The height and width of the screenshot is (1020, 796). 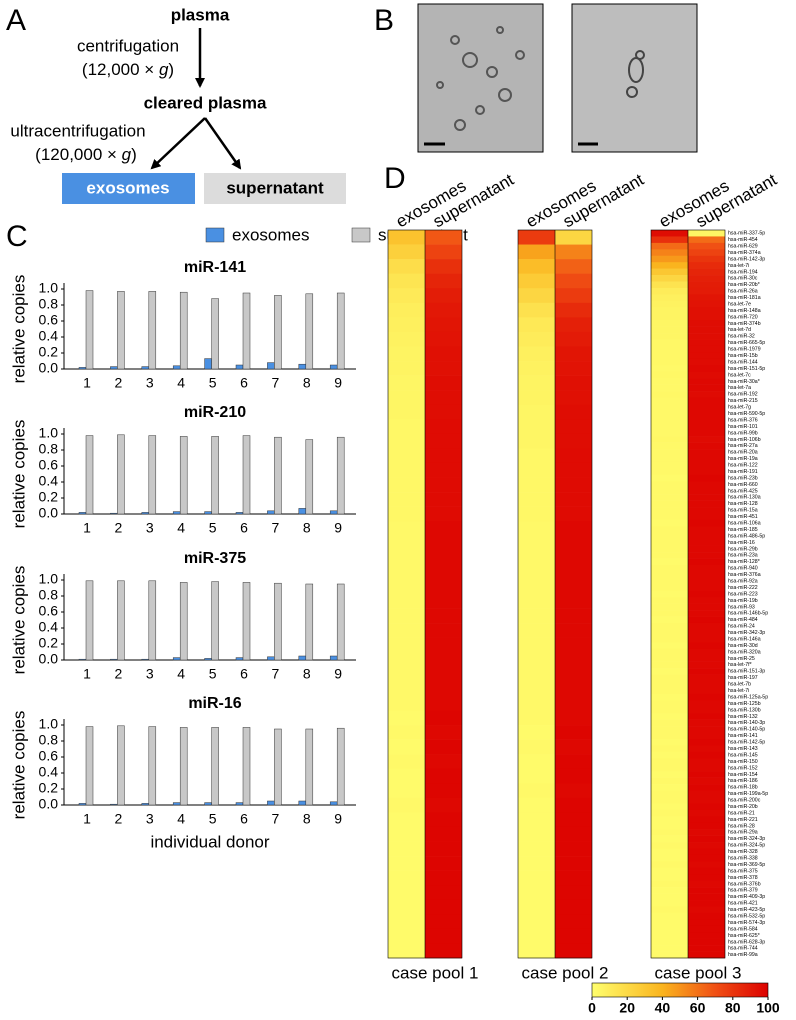 I want to click on row-label: hsa-miR-92a, so click(x=743, y=581).